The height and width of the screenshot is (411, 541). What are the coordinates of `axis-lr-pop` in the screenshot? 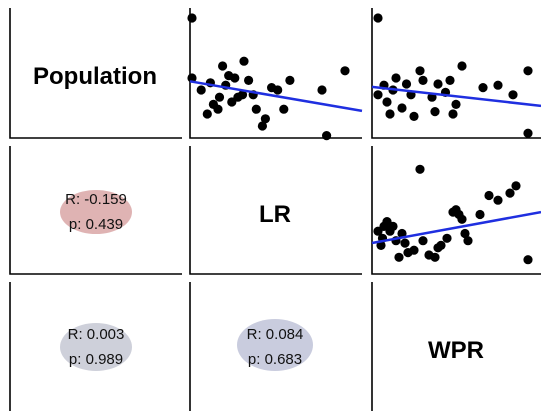 It's located at (275, 73).